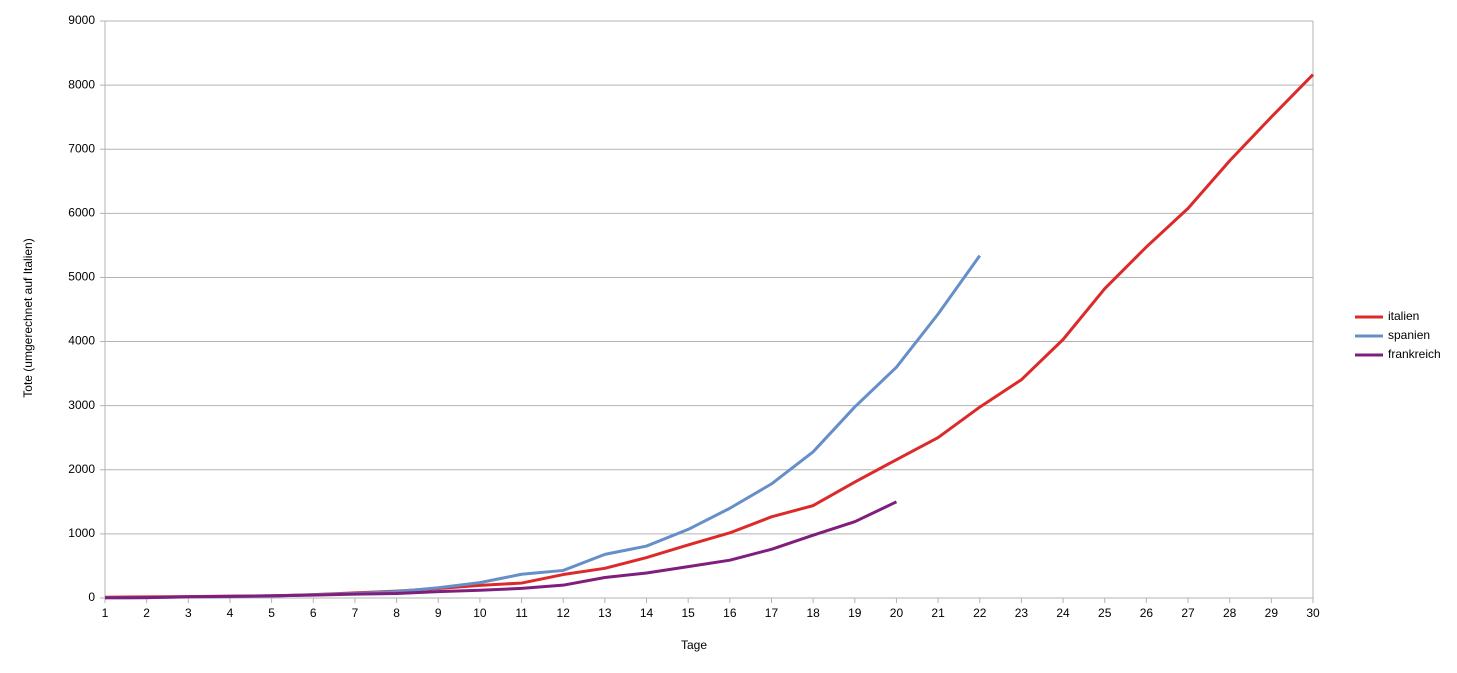 This screenshot has width=1457, height=673. What do you see at coordinates (688, 613) in the screenshot?
I see `x-tick-label: 15` at bounding box center [688, 613].